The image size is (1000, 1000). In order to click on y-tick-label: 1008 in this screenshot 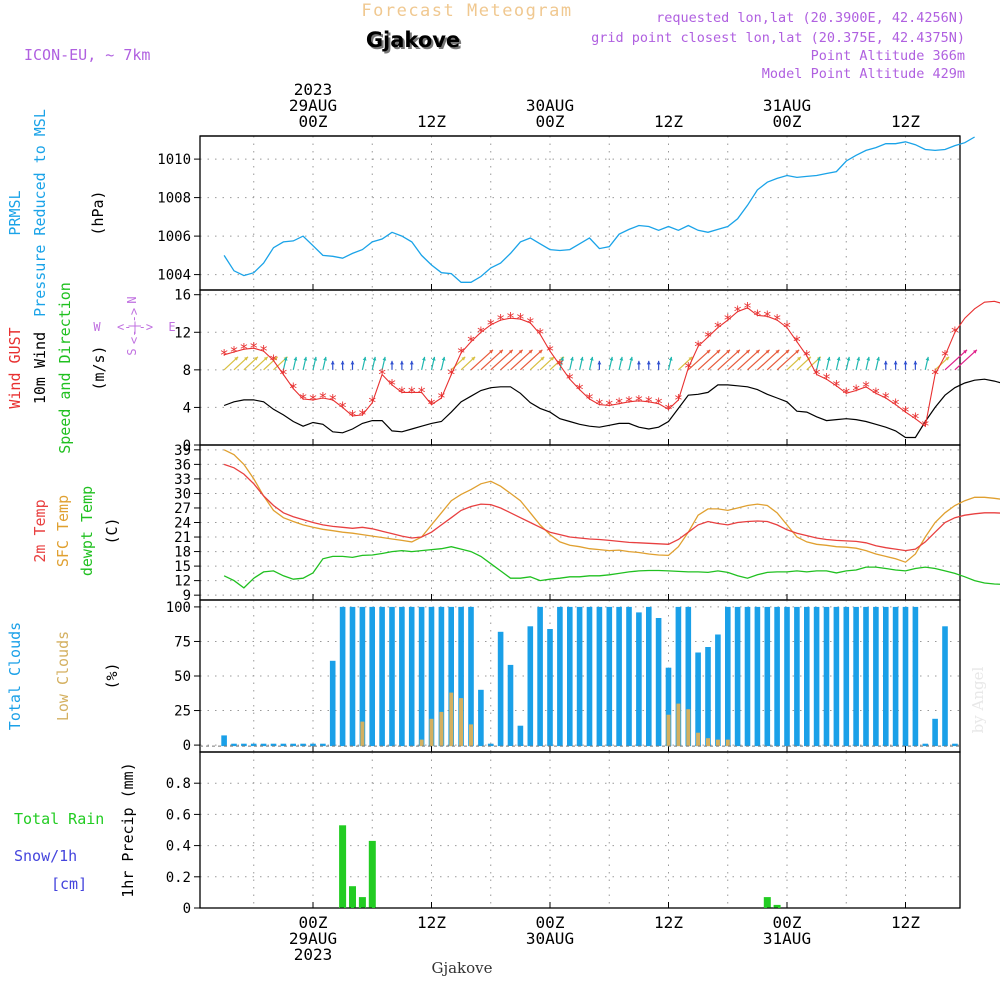, I will do `click(174, 199)`.